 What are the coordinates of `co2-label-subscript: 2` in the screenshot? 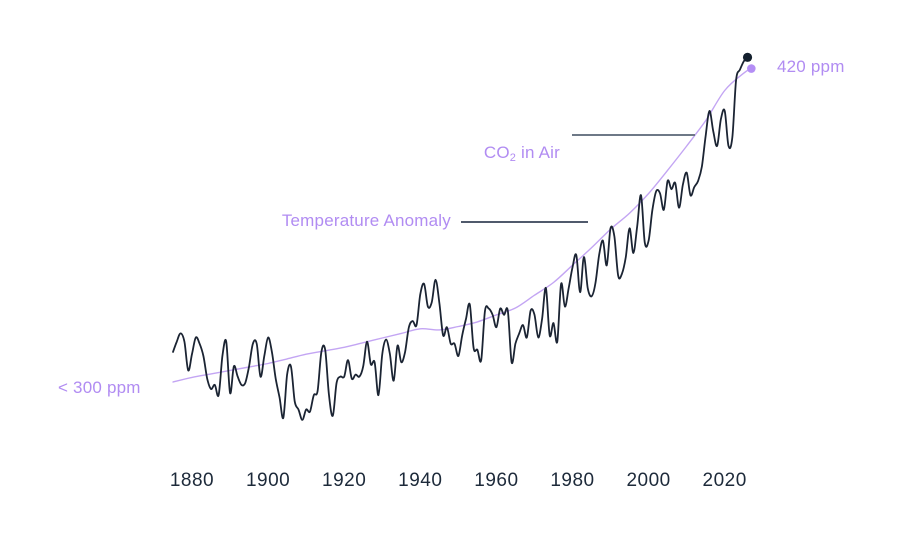 It's located at (513, 158).